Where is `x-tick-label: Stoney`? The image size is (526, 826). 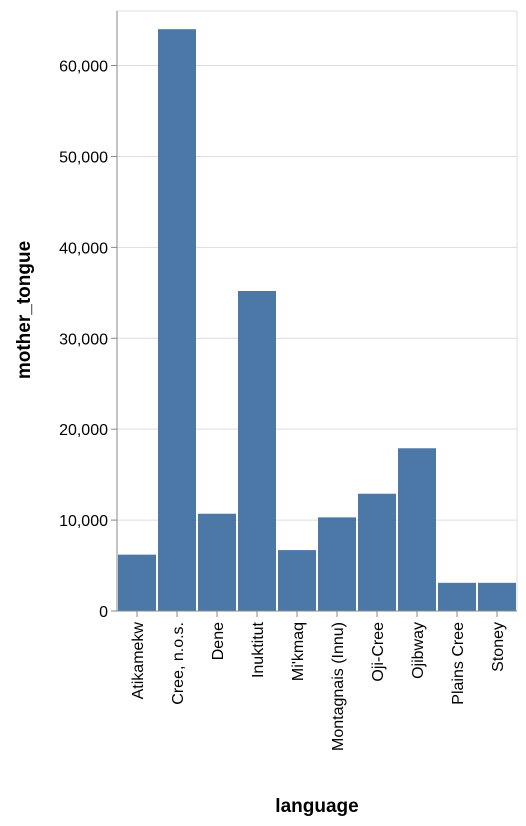
x-tick-label: Stoney is located at coordinates (498, 647).